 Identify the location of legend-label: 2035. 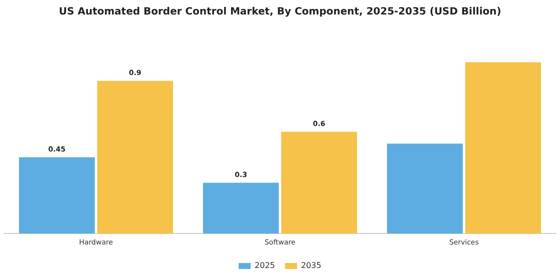
(311, 265).